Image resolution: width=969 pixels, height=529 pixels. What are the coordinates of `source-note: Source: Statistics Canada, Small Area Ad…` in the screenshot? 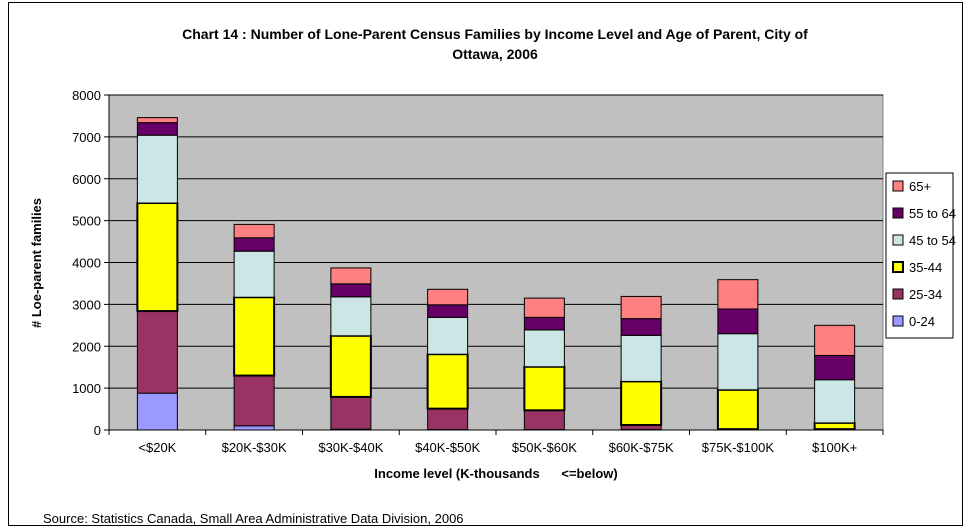 It's located at (253, 518).